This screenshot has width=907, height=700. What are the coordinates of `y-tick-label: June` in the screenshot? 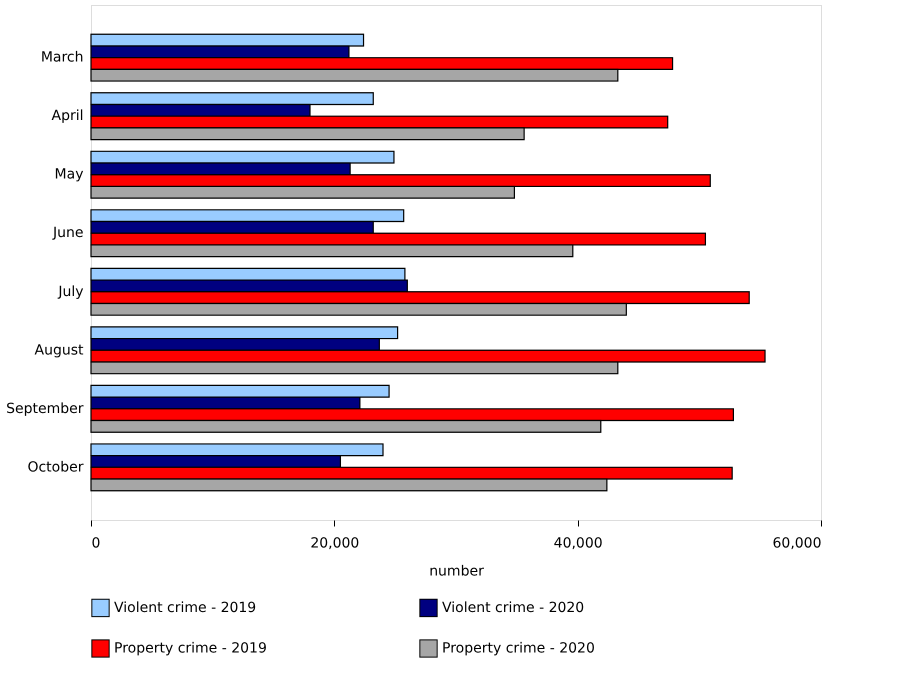 It's located at (68, 233).